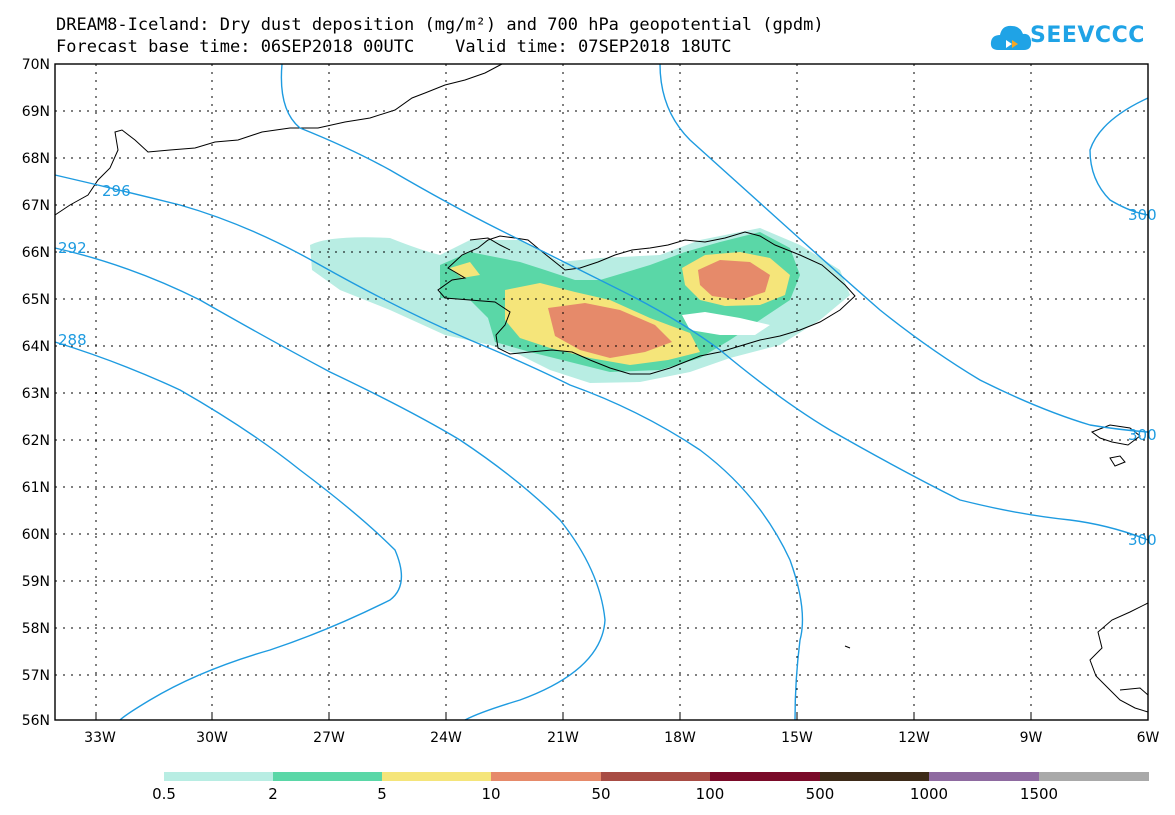 This screenshot has width=1175, height=815. Describe the element at coordinates (1148, 738) in the screenshot. I see `lon-label: 6W` at that location.